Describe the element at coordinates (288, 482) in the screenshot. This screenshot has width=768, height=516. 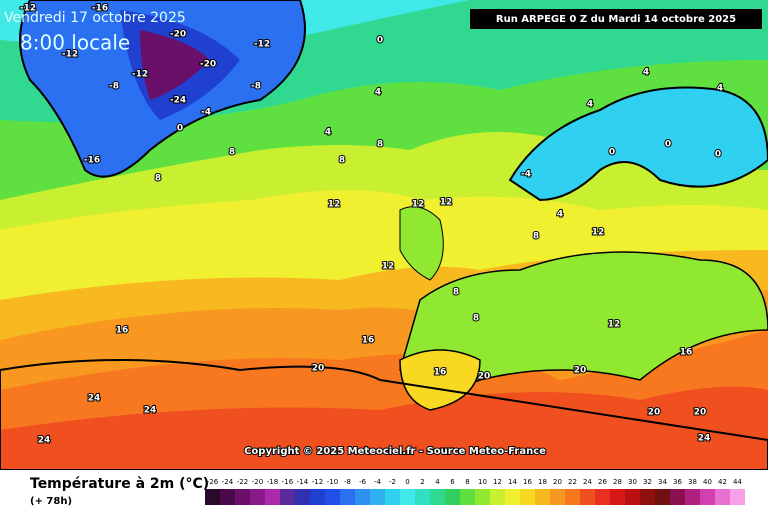
I see `scale-label: -16` at that location.